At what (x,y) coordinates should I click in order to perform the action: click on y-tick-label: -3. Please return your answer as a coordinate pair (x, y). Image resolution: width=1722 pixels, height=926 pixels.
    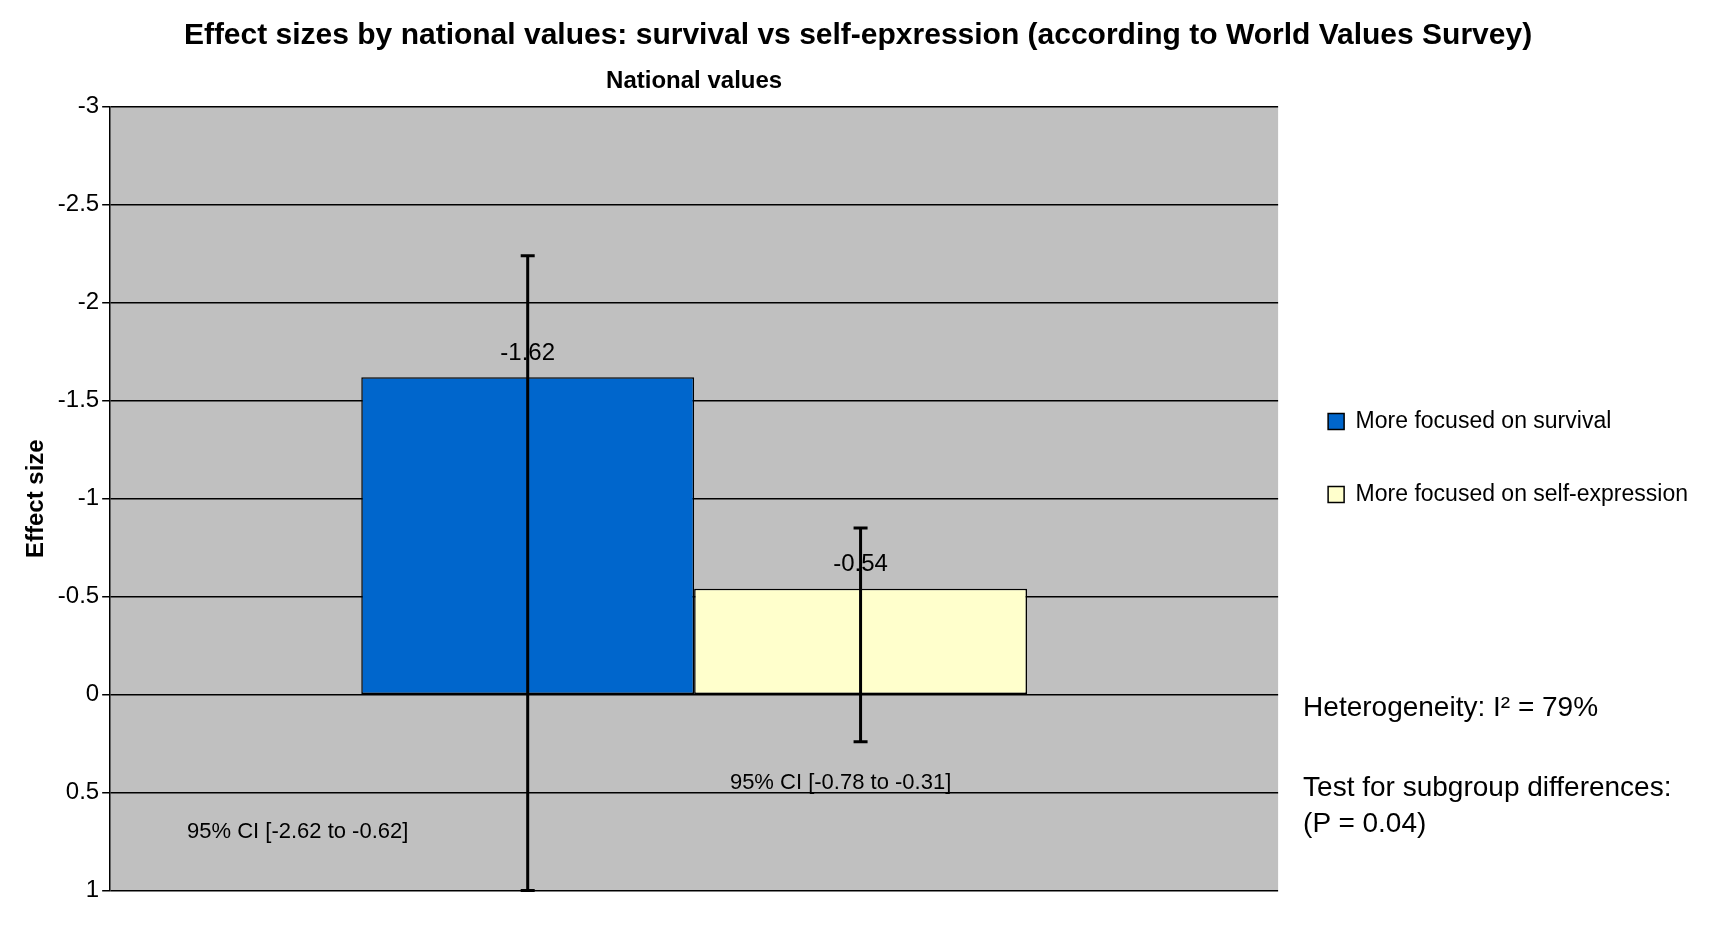
    Looking at the image, I should click on (88, 105).